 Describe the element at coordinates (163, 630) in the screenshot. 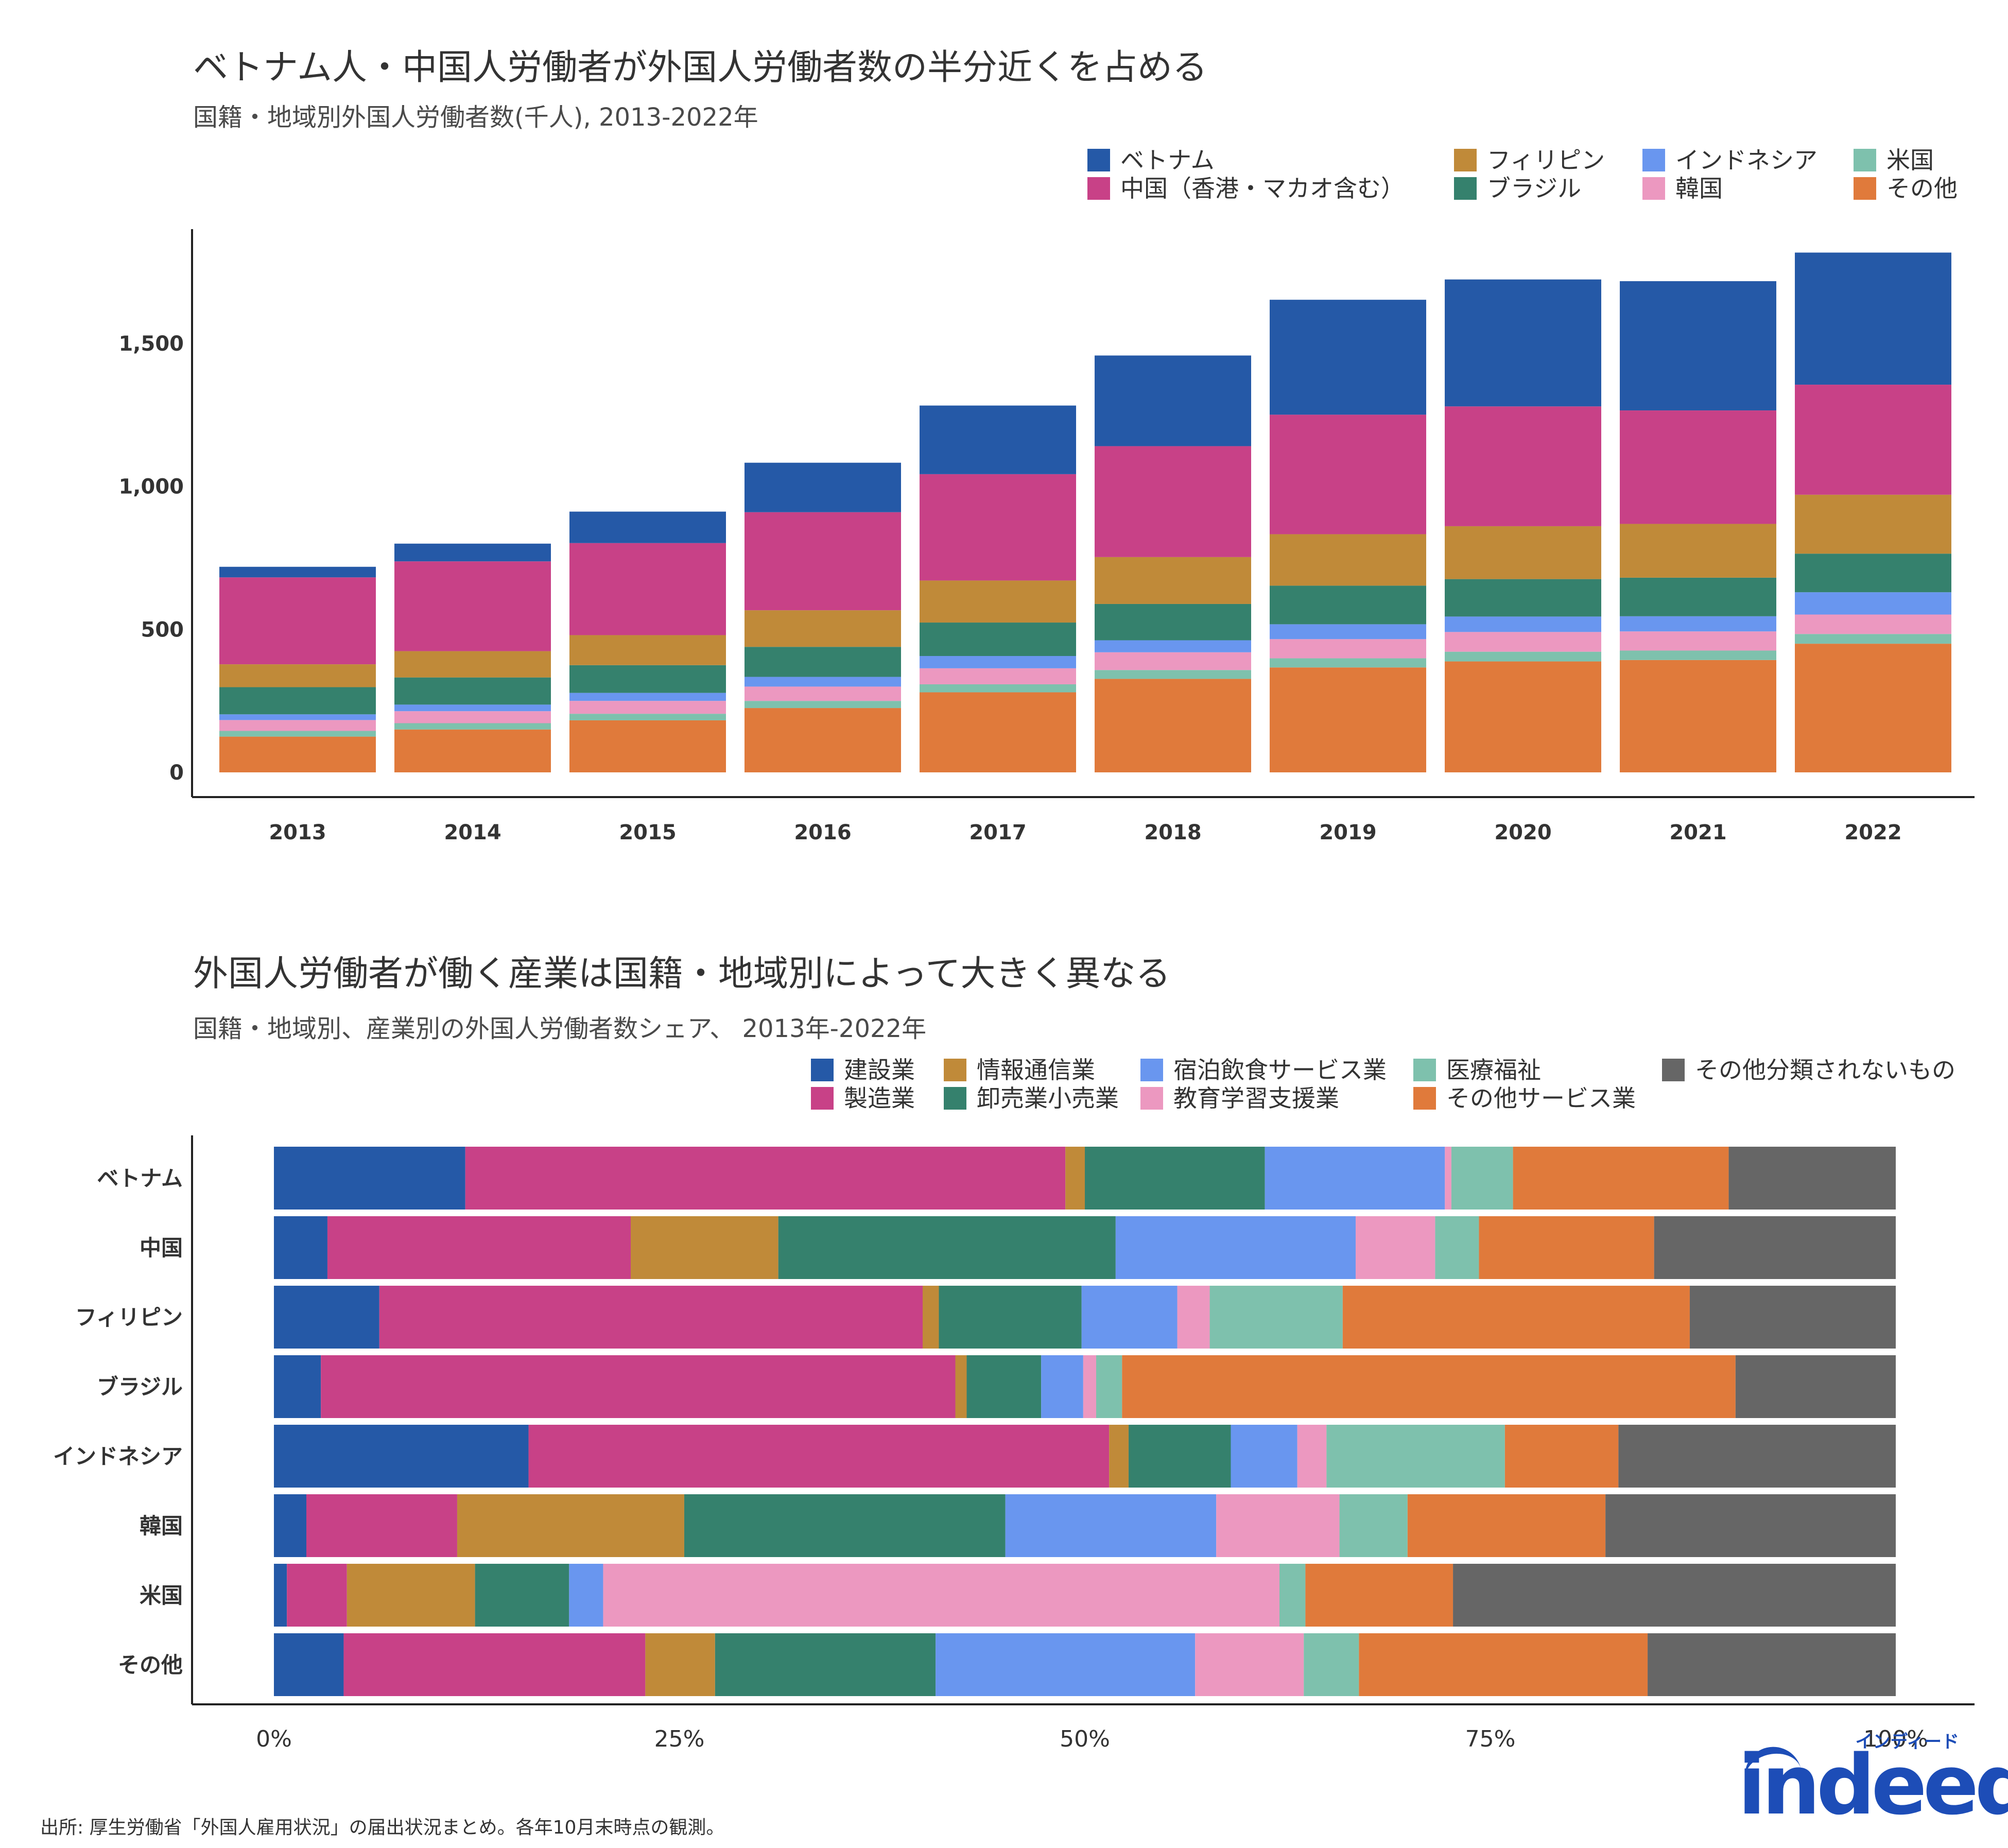

I see `chart1-y-tick-label: 500` at that location.